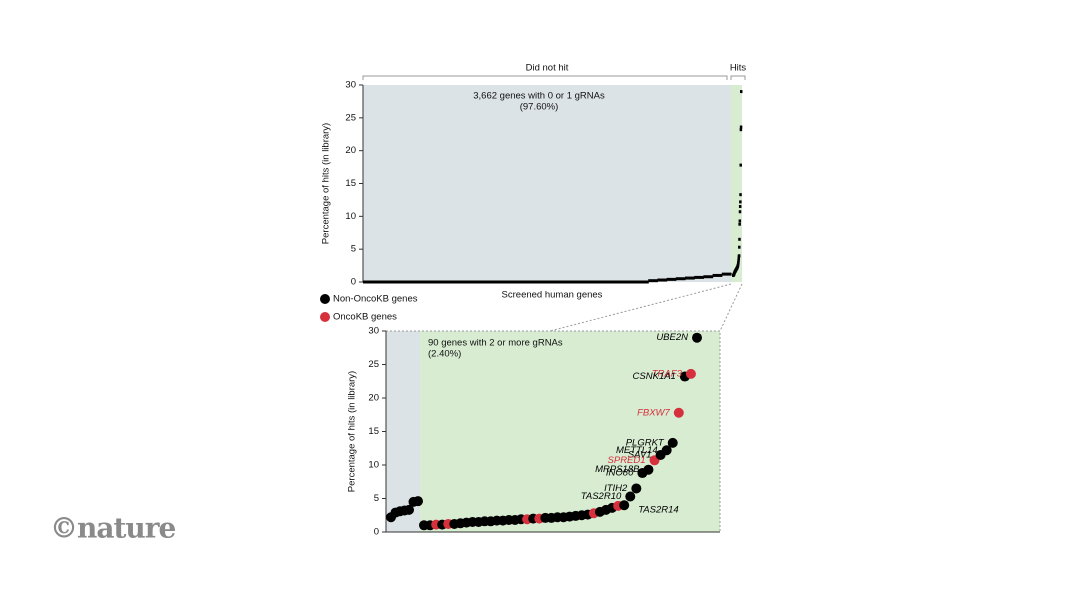  What do you see at coordinates (645, 442) in the screenshot?
I see `gene-label: PLGRKT` at bounding box center [645, 442].